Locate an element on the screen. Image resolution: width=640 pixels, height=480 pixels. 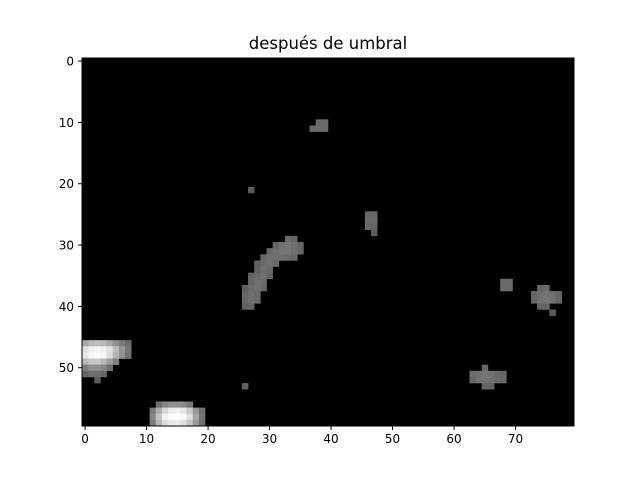
y-tick-label: 30 is located at coordinates (66, 246).